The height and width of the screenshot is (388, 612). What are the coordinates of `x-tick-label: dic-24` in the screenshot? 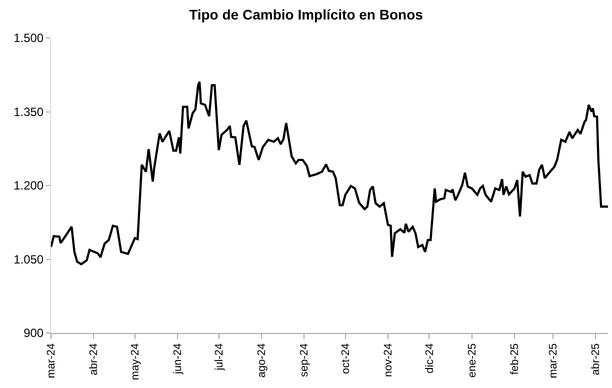 It's located at (430, 358).